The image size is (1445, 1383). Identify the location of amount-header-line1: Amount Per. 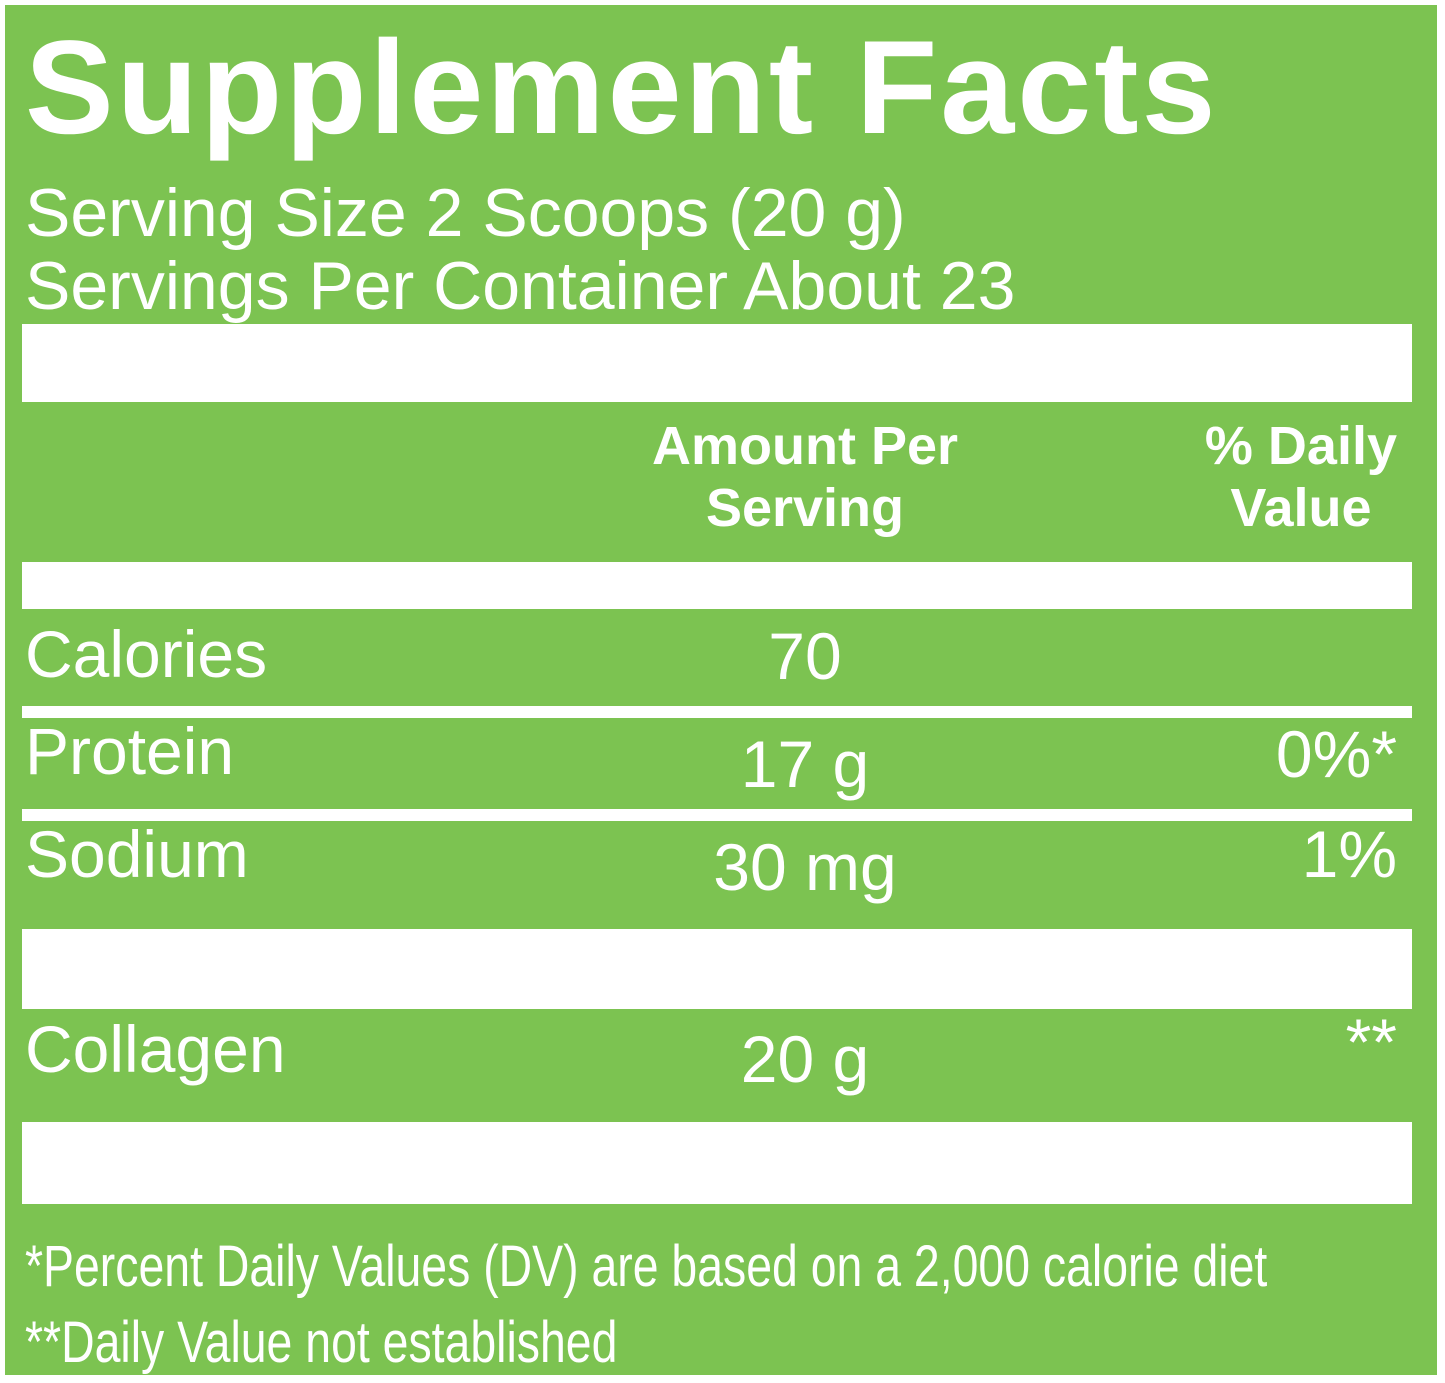
(805, 445).